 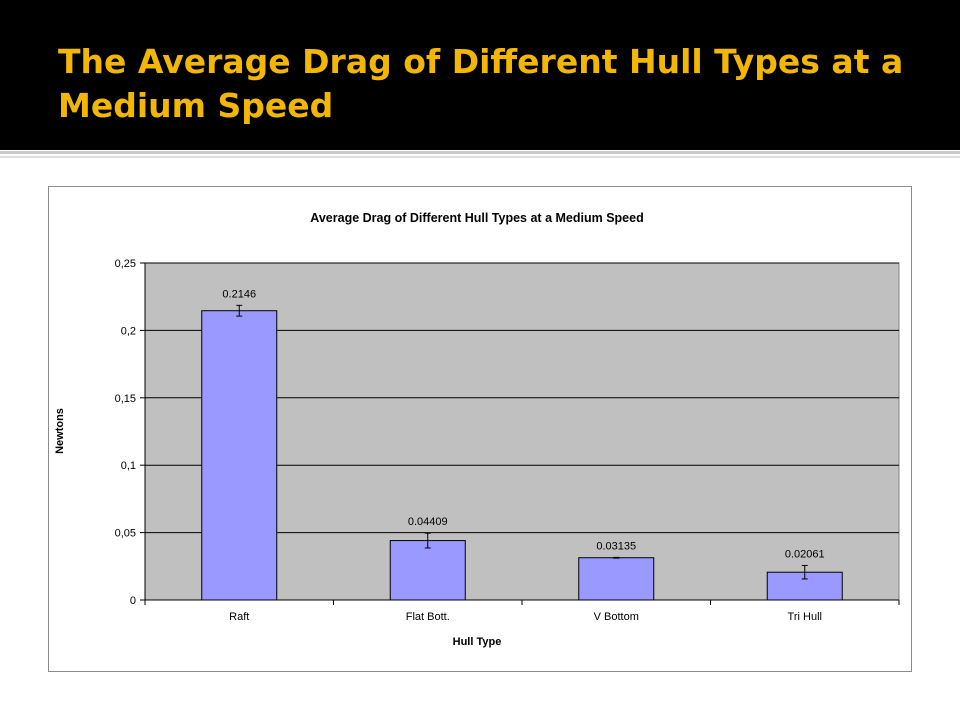 What do you see at coordinates (480, 152) in the screenshot?
I see `title-divider` at bounding box center [480, 152].